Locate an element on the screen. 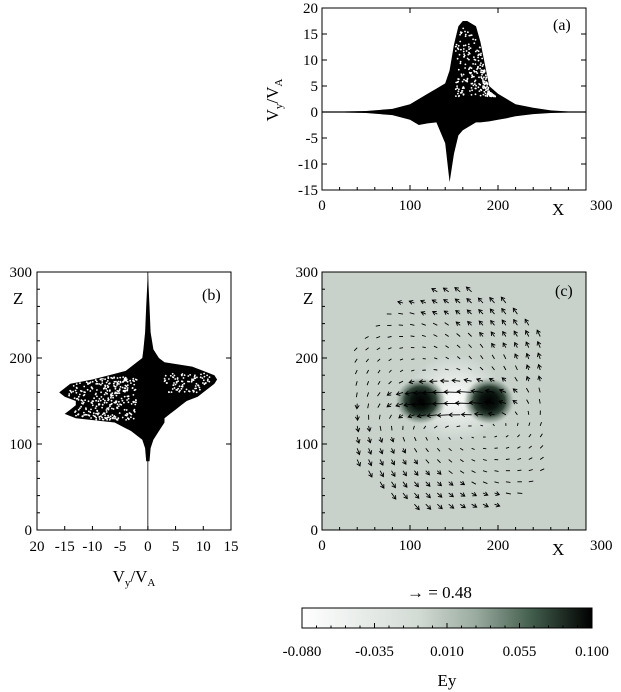 The image size is (621, 692). panel-c-hotspot is located at coordinates (420, 401).